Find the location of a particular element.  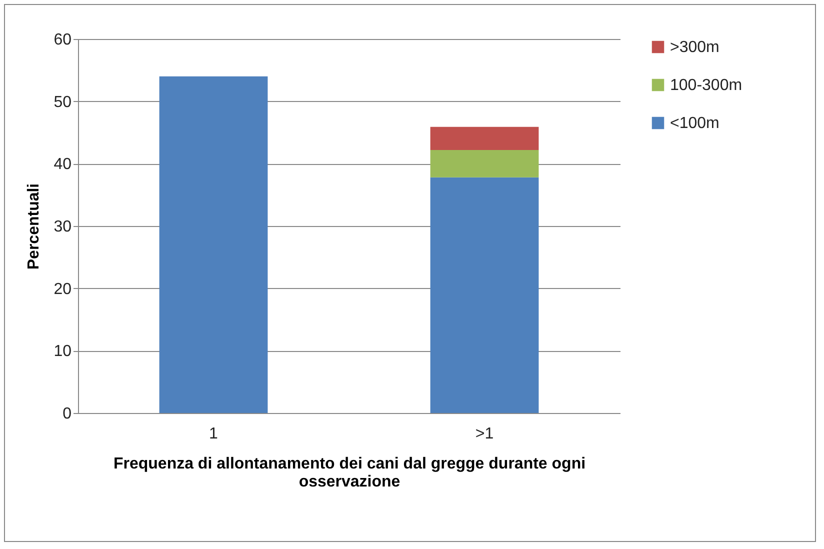

y-tick-label: 40 is located at coordinates (63, 165).